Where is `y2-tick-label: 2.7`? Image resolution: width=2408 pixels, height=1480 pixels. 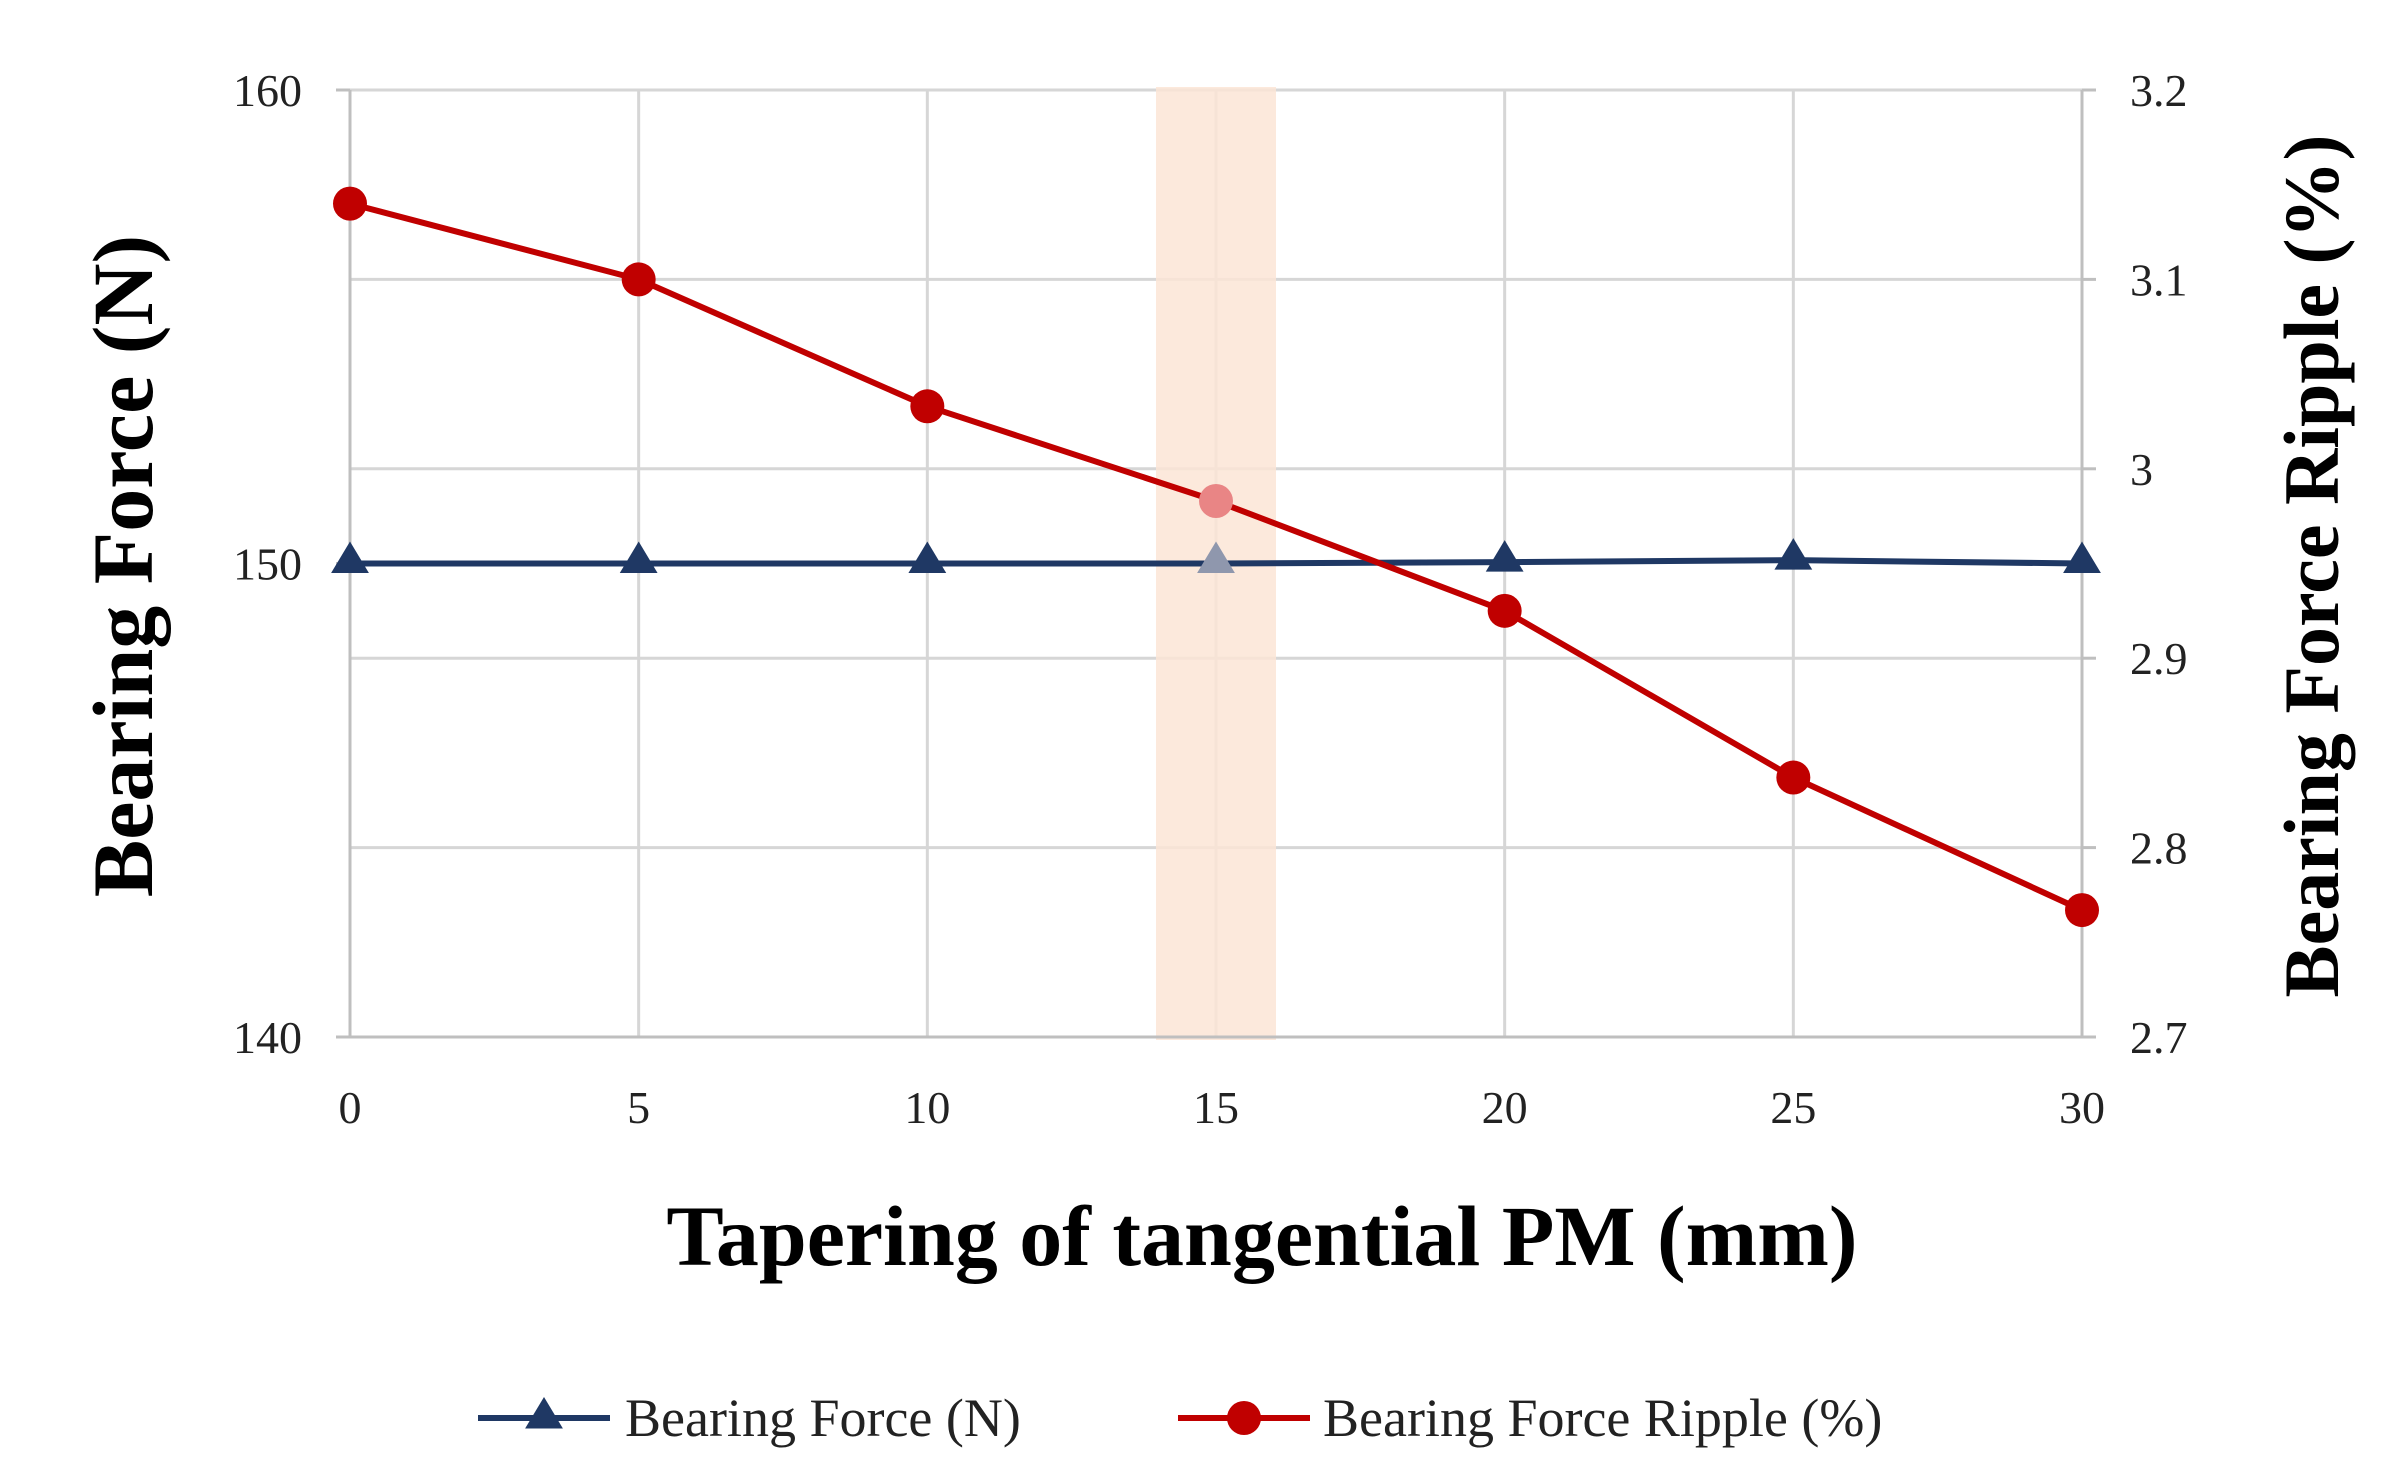
y2-tick-label: 2.7 is located at coordinates (2159, 1037).